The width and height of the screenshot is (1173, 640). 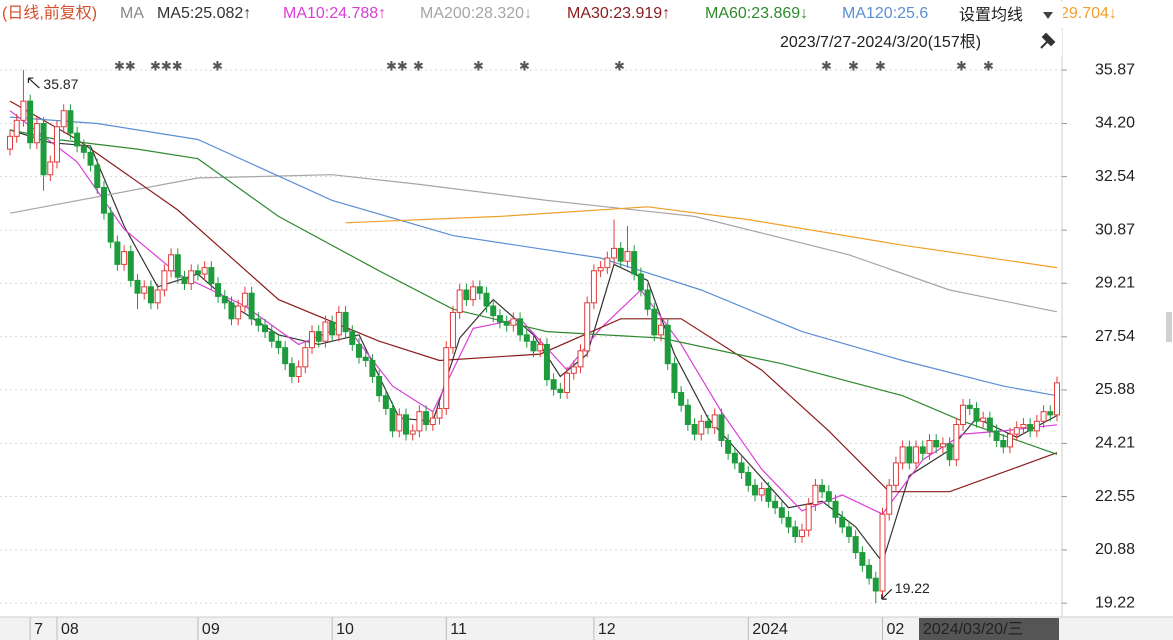 What do you see at coordinates (1115, 283) in the screenshot?
I see `y-tick-label: 29.21` at bounding box center [1115, 283].